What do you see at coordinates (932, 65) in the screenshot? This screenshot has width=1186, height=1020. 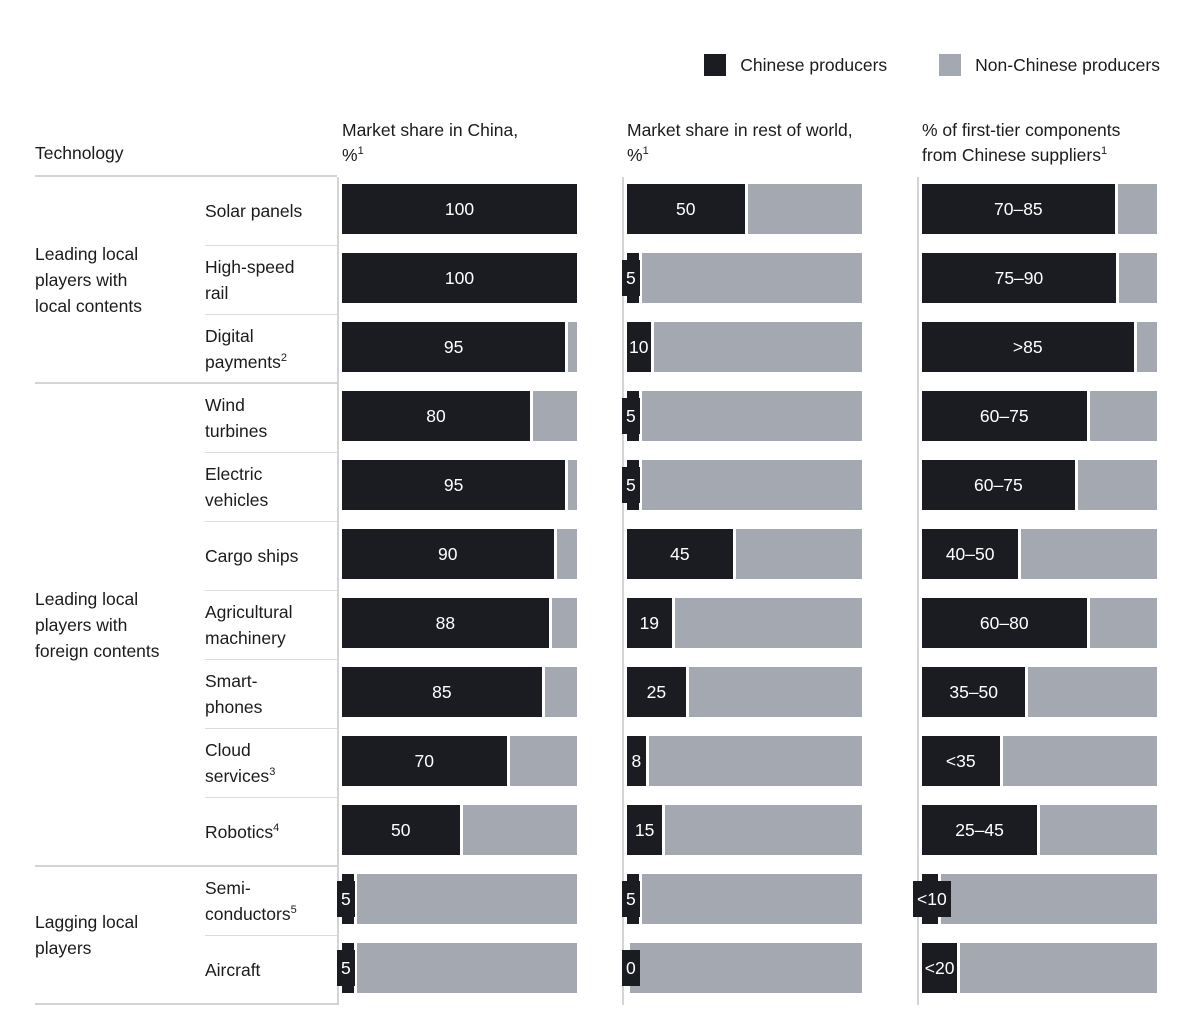 I see `legend: Chinese producers Non-Chinese producers` at bounding box center [932, 65].